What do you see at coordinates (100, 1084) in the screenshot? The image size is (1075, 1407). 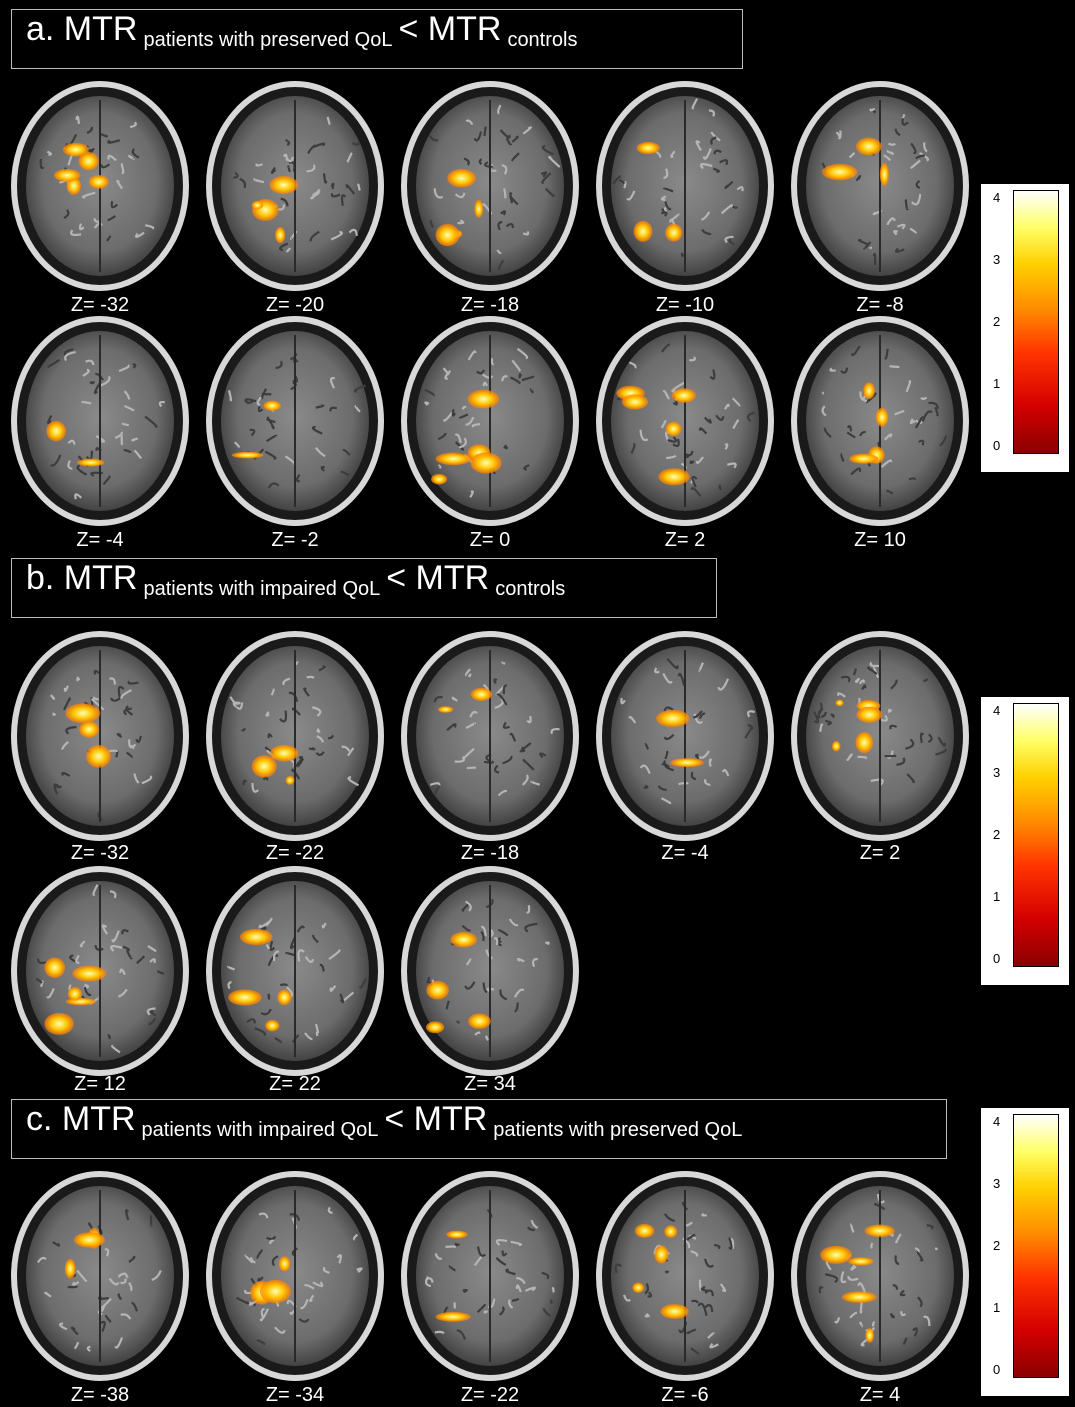 I see `z-coordinate-label: Z= 12` at bounding box center [100, 1084].